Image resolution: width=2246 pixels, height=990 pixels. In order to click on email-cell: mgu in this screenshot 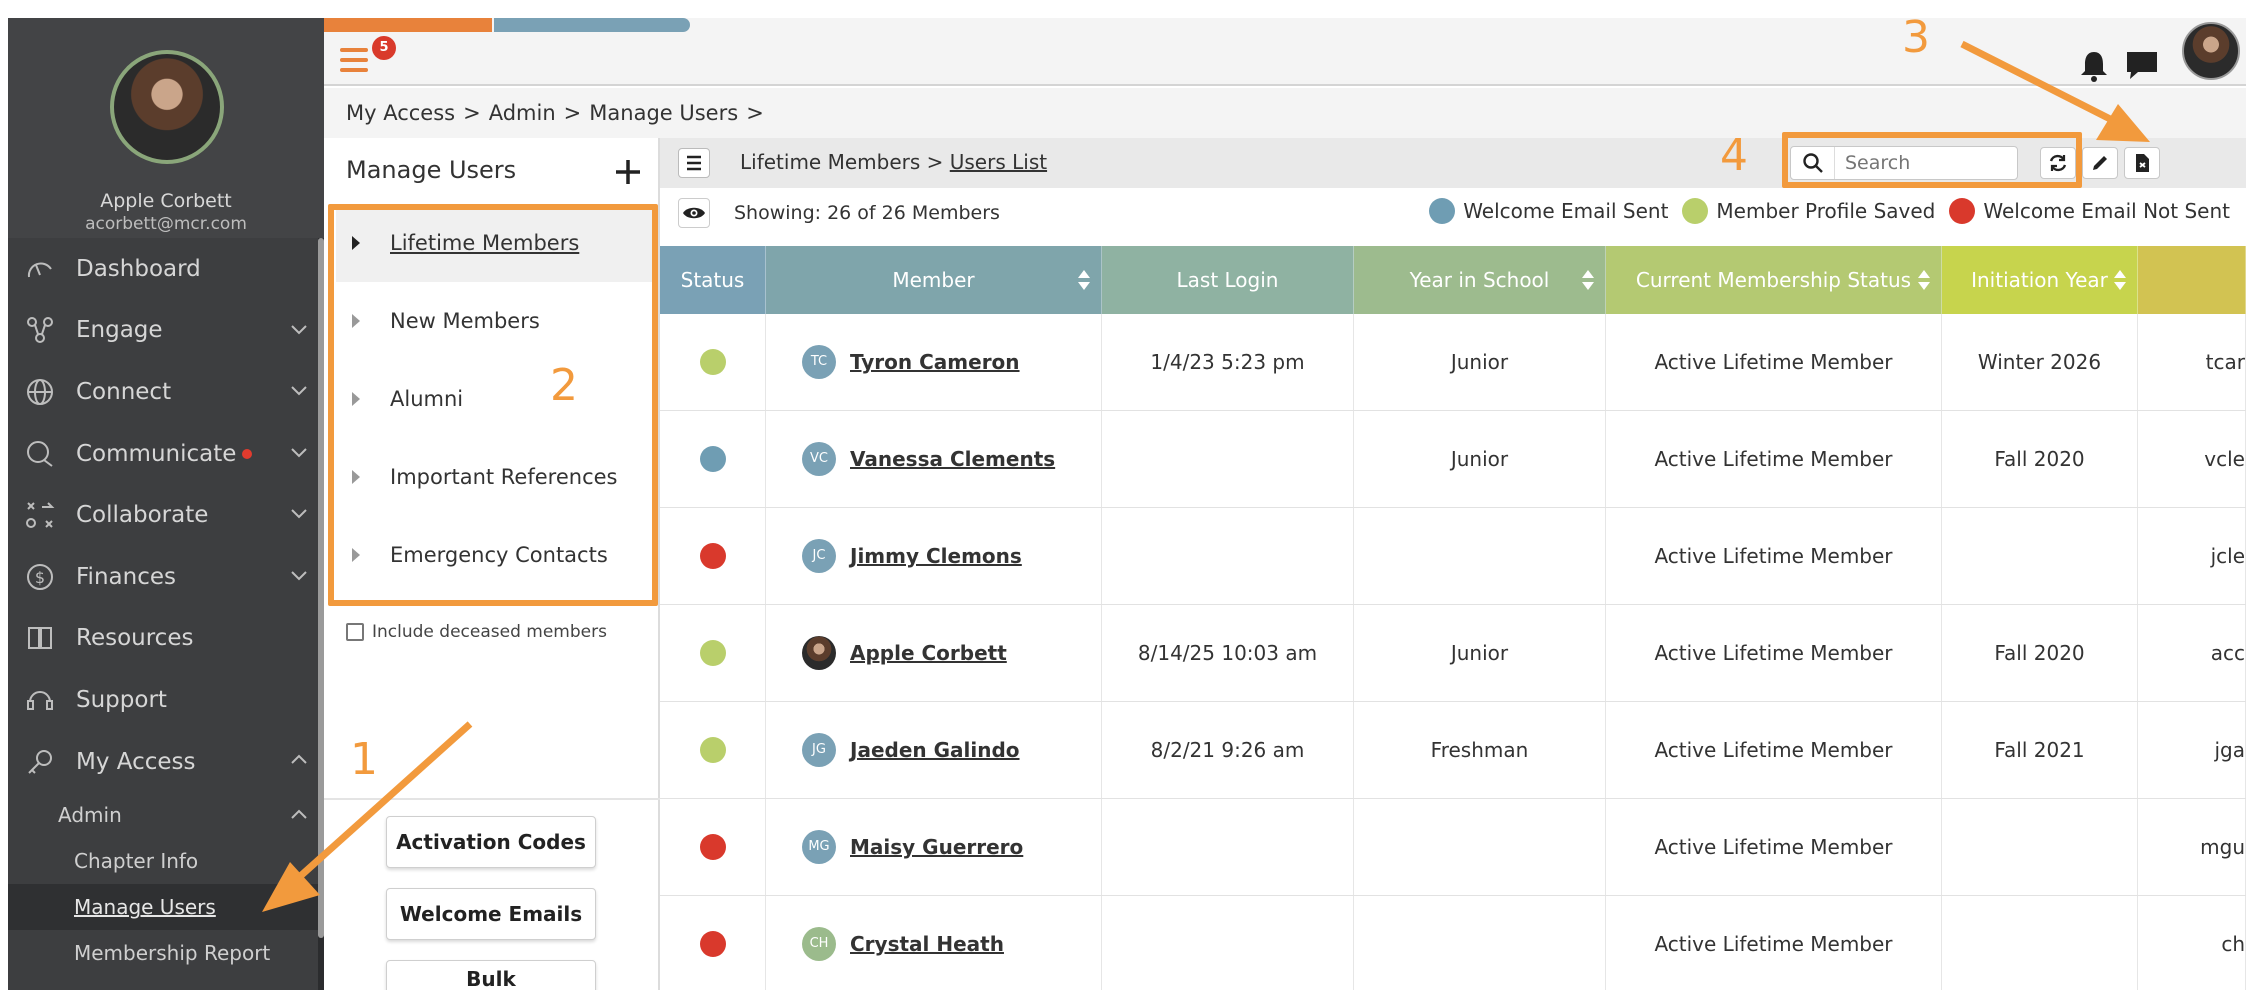, I will do `click(2192, 847)`.